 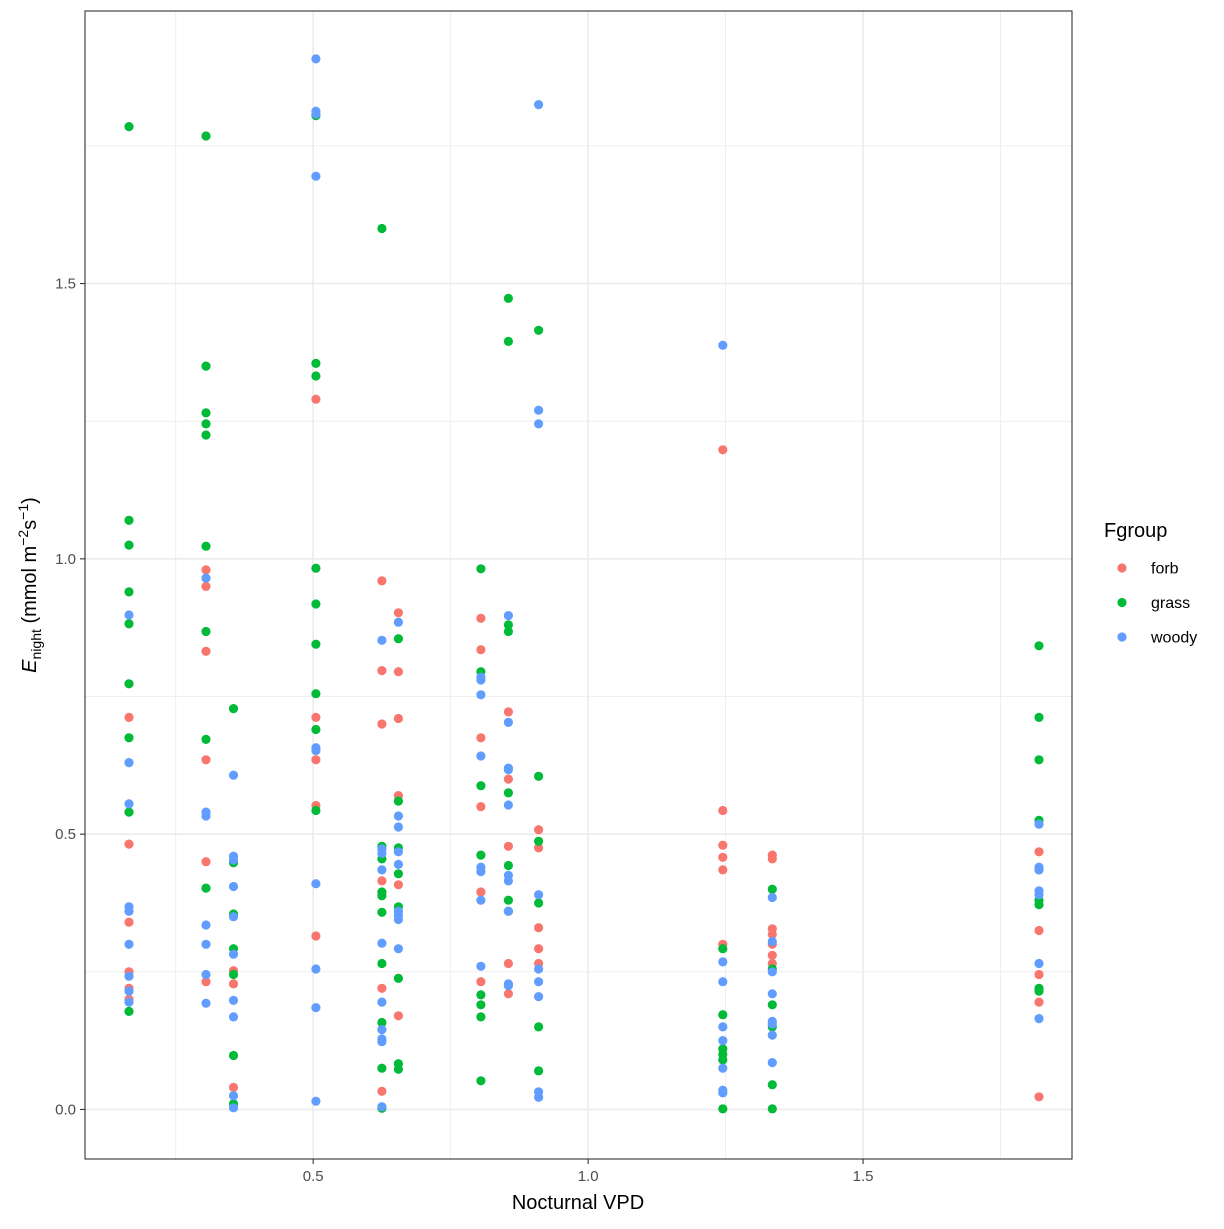 What do you see at coordinates (588, 1176) in the screenshot?
I see `x-tick-label: 1.0` at bounding box center [588, 1176].